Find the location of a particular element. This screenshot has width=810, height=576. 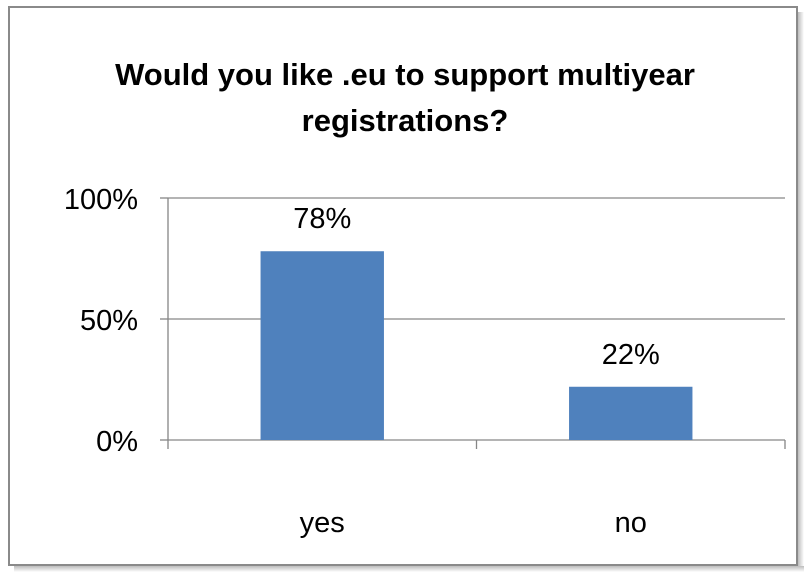

y-tick-label: 100% is located at coordinates (101, 200).